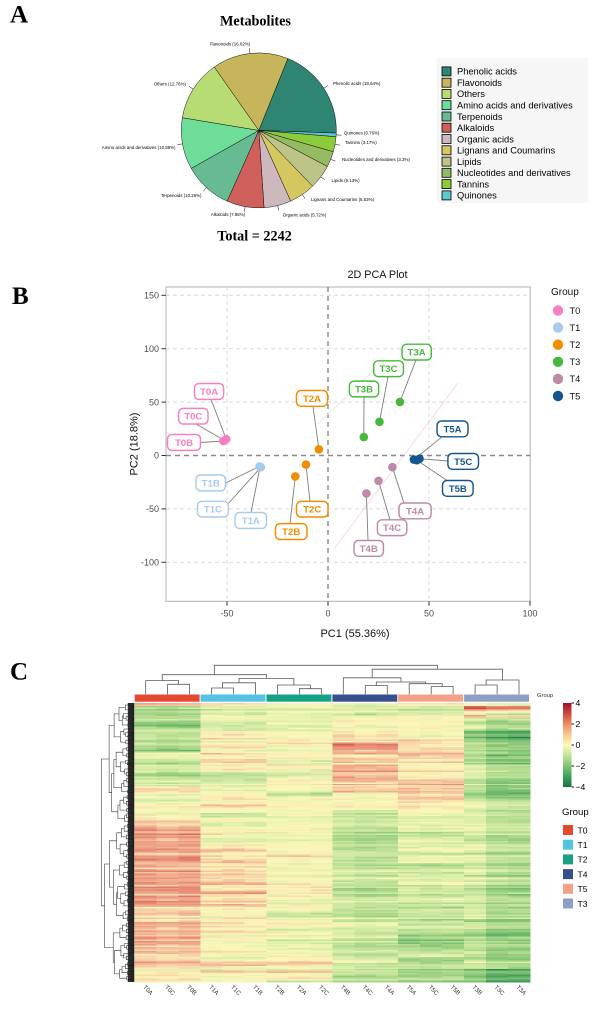 This screenshot has width=600, height=1011. I want to click on svg-text: T1B, so click(211, 483).